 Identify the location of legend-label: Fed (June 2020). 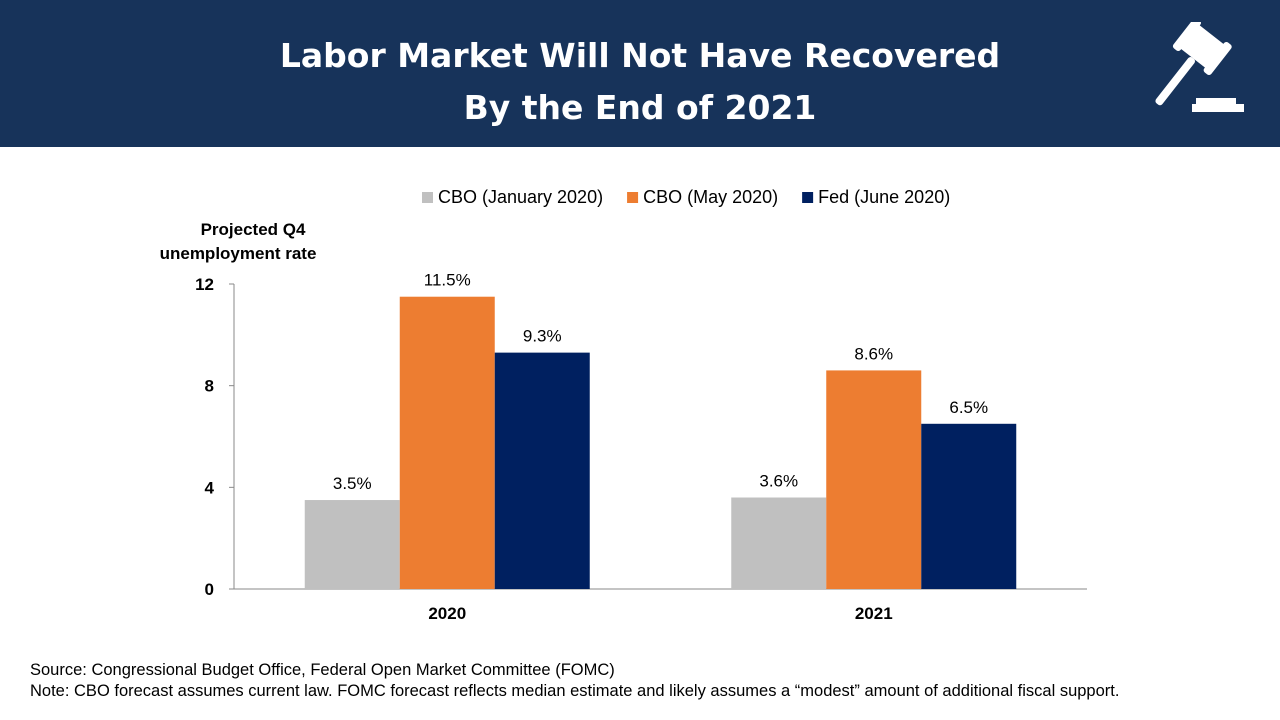
(884, 197).